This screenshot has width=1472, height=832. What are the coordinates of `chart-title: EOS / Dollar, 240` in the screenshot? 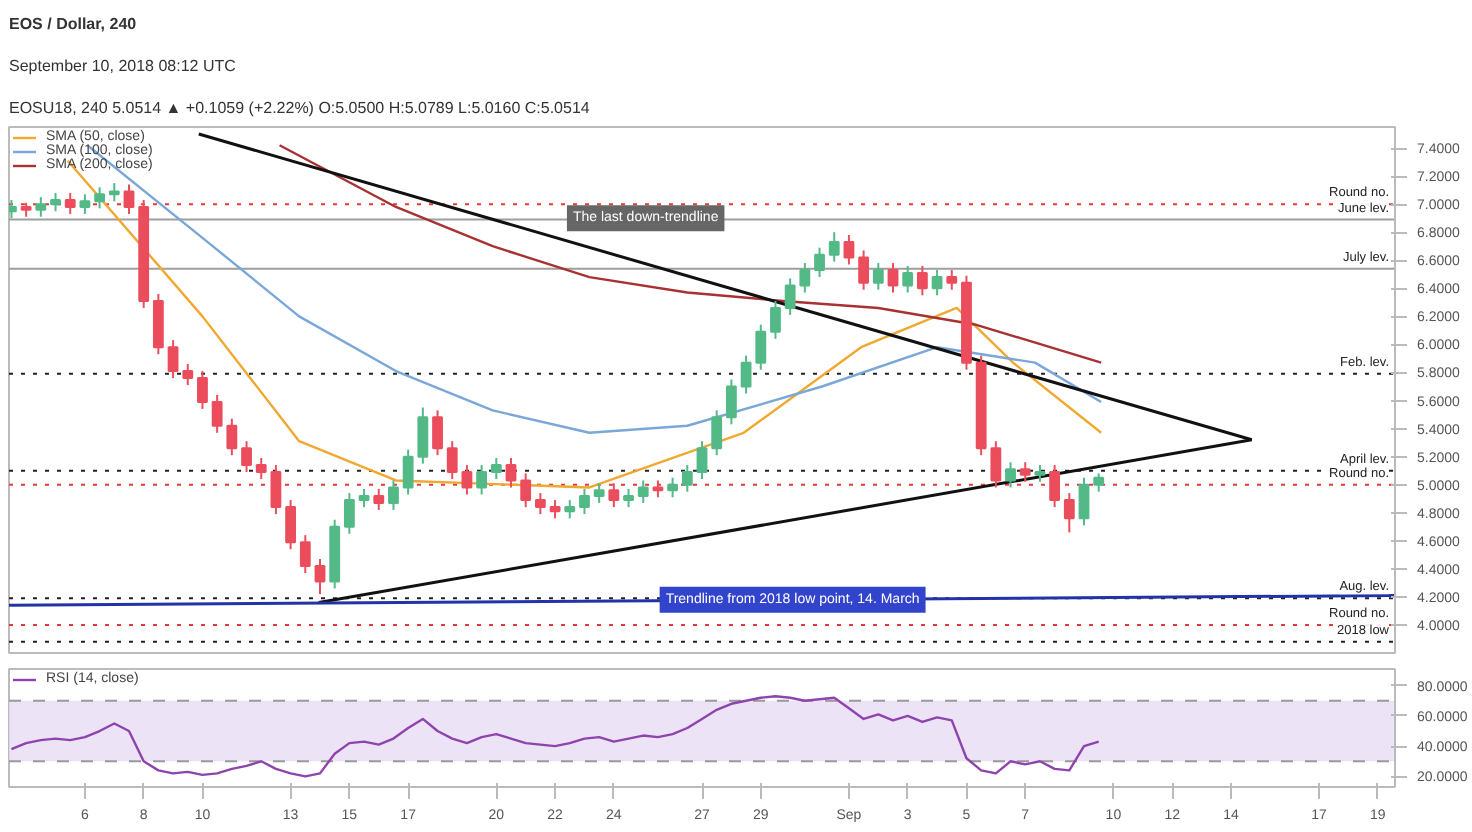 It's located at (73, 24).